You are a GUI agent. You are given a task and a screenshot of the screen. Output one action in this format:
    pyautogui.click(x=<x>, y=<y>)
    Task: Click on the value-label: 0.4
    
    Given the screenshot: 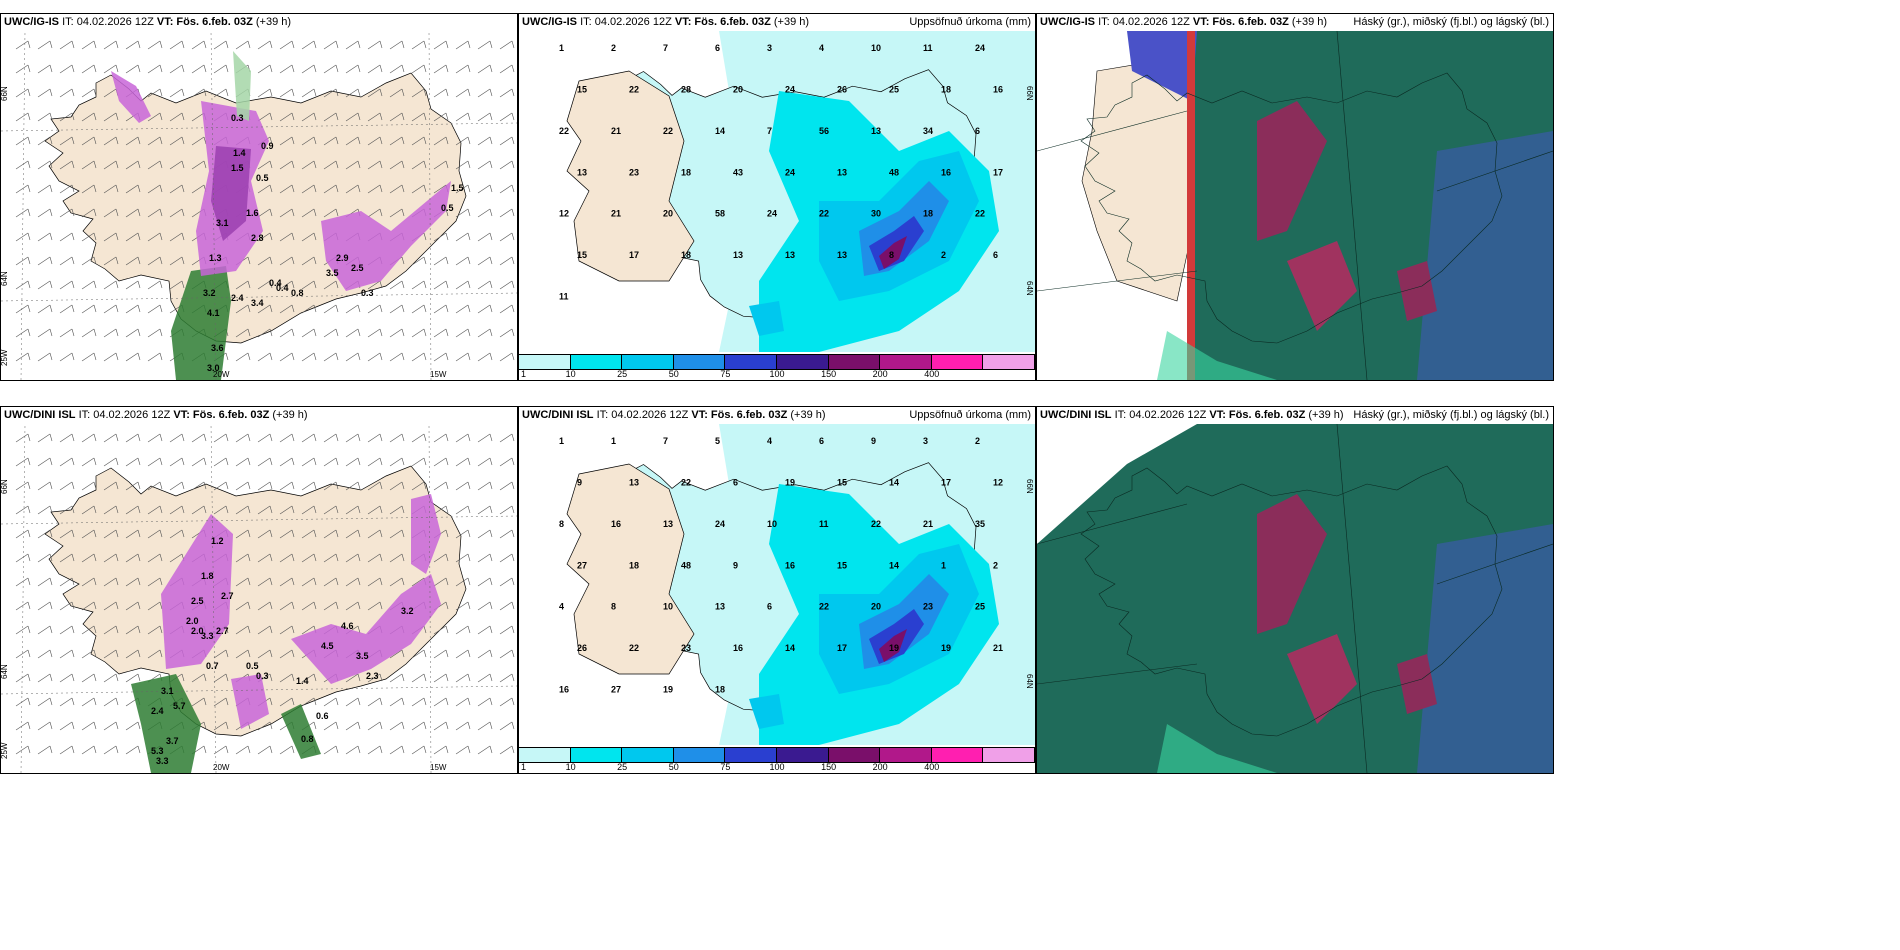 What is the action you would take?
    pyautogui.click(x=275, y=283)
    